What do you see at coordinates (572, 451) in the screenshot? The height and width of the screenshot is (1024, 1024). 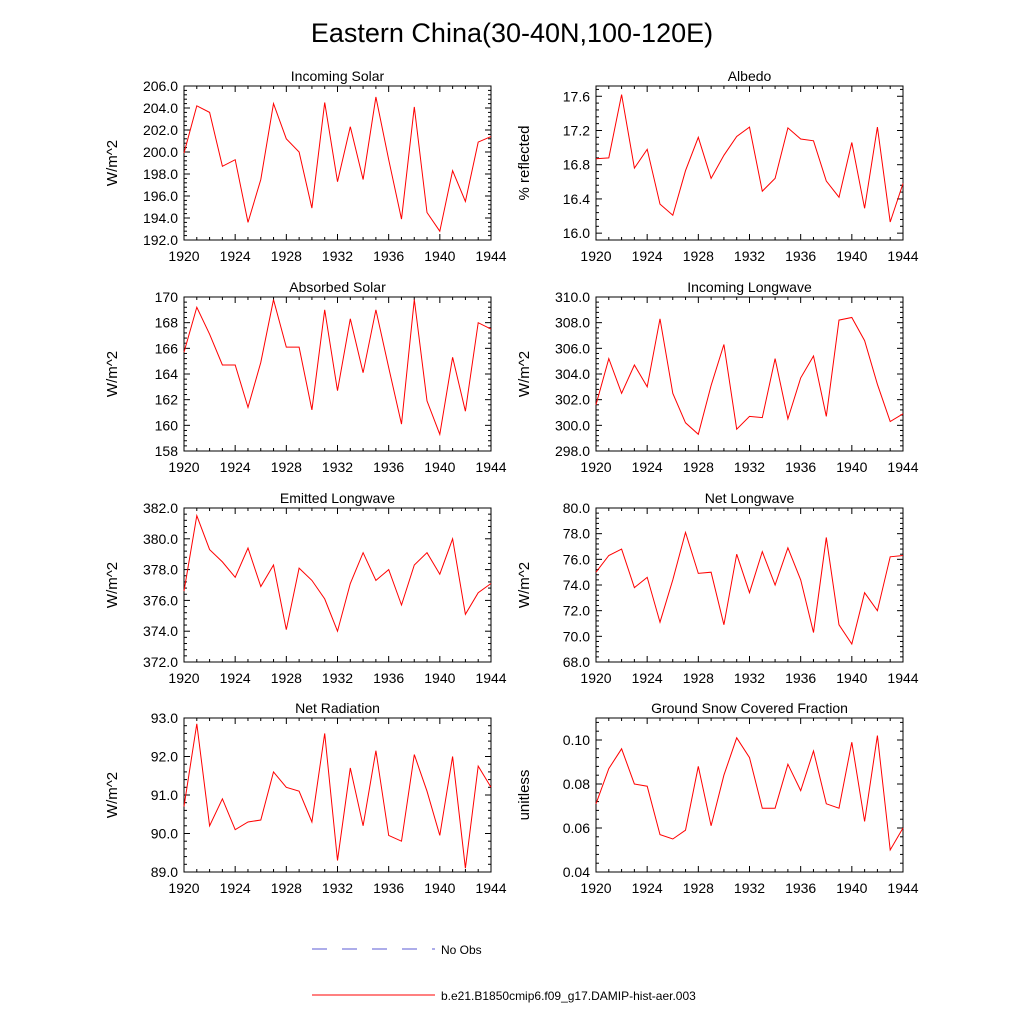 I see `y-tick-label: 298.0` at bounding box center [572, 451].